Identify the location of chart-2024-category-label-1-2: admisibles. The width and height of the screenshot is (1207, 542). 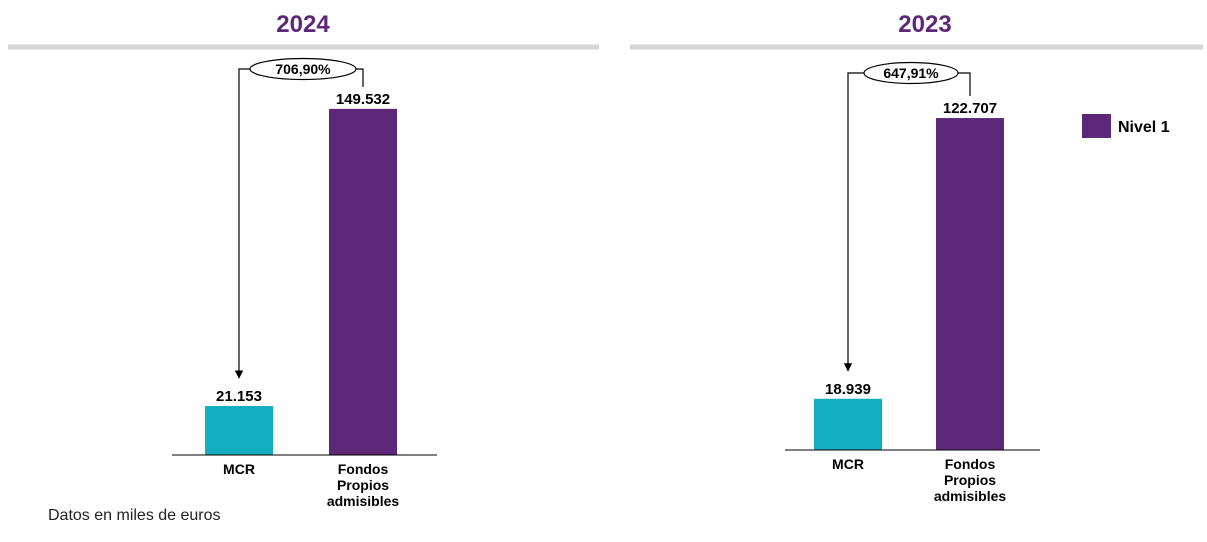
(363, 501).